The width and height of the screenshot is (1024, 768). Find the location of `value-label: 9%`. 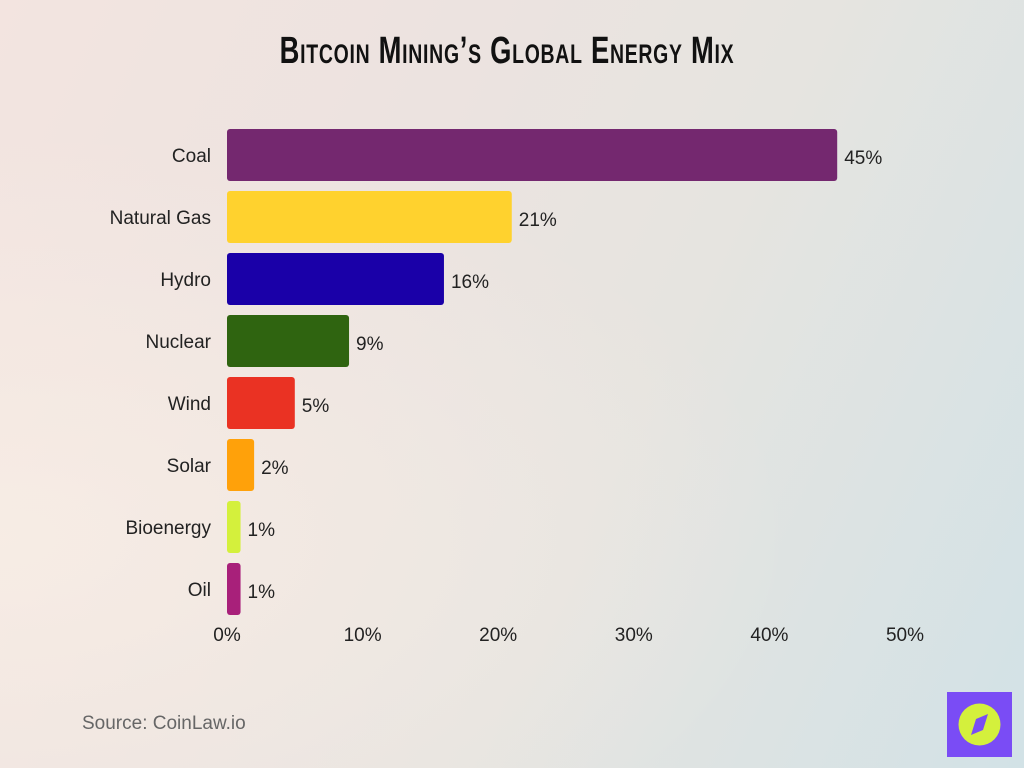

value-label: 9% is located at coordinates (370, 344).